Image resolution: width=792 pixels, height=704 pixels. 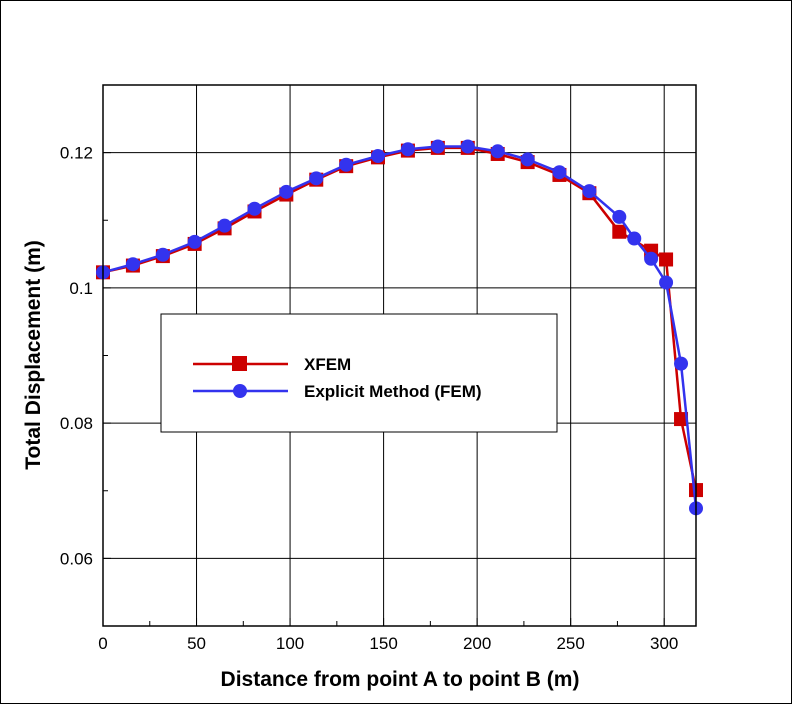 What do you see at coordinates (393, 391) in the screenshot?
I see `legend-label-fem: Explicit Method (FEM)` at bounding box center [393, 391].